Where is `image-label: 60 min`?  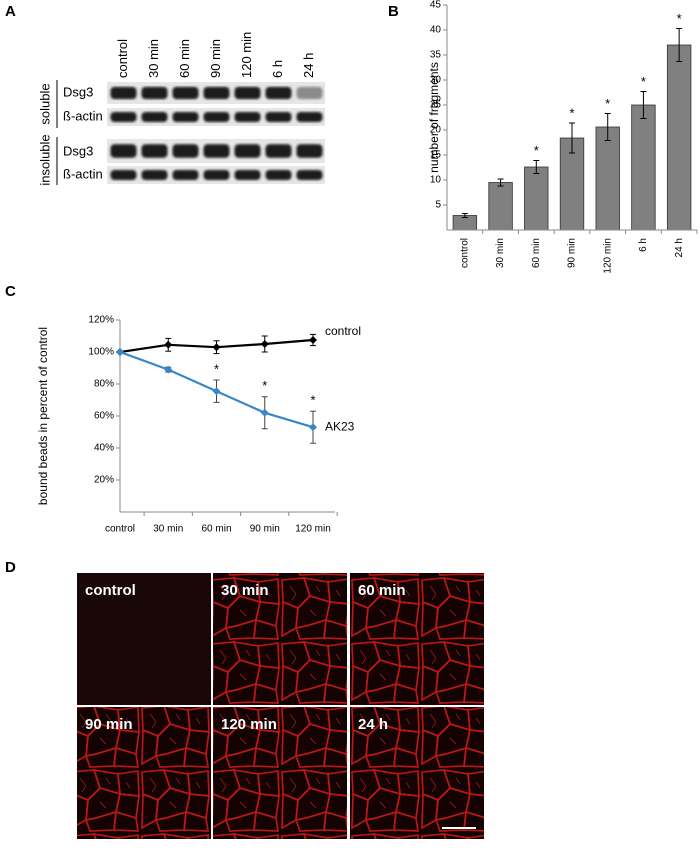
image-label: 60 min is located at coordinates (382, 590).